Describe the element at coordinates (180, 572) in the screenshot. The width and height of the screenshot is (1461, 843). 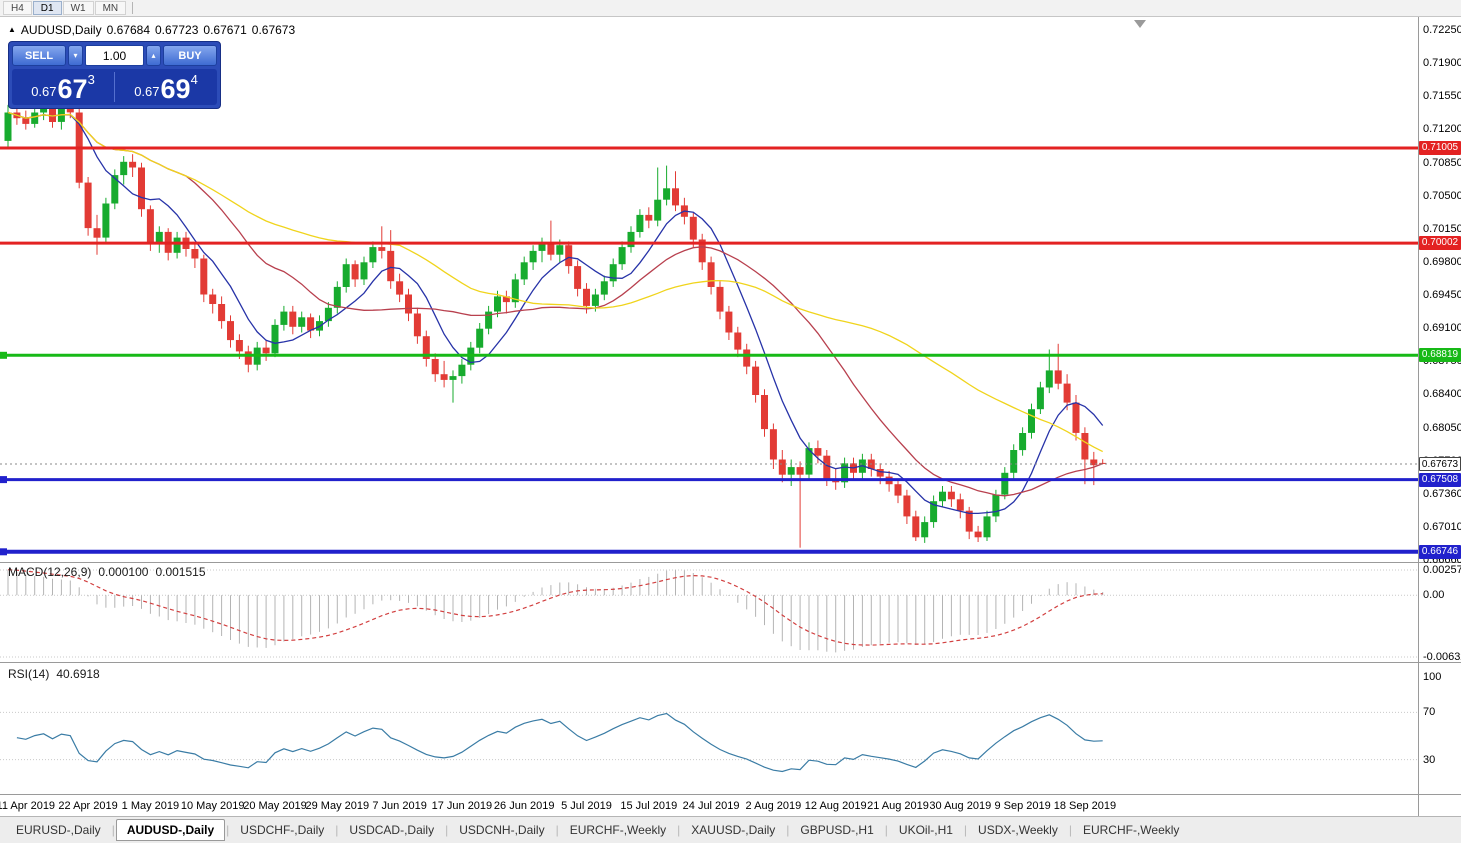
I see `macd-signal-value: 0.001515` at that location.